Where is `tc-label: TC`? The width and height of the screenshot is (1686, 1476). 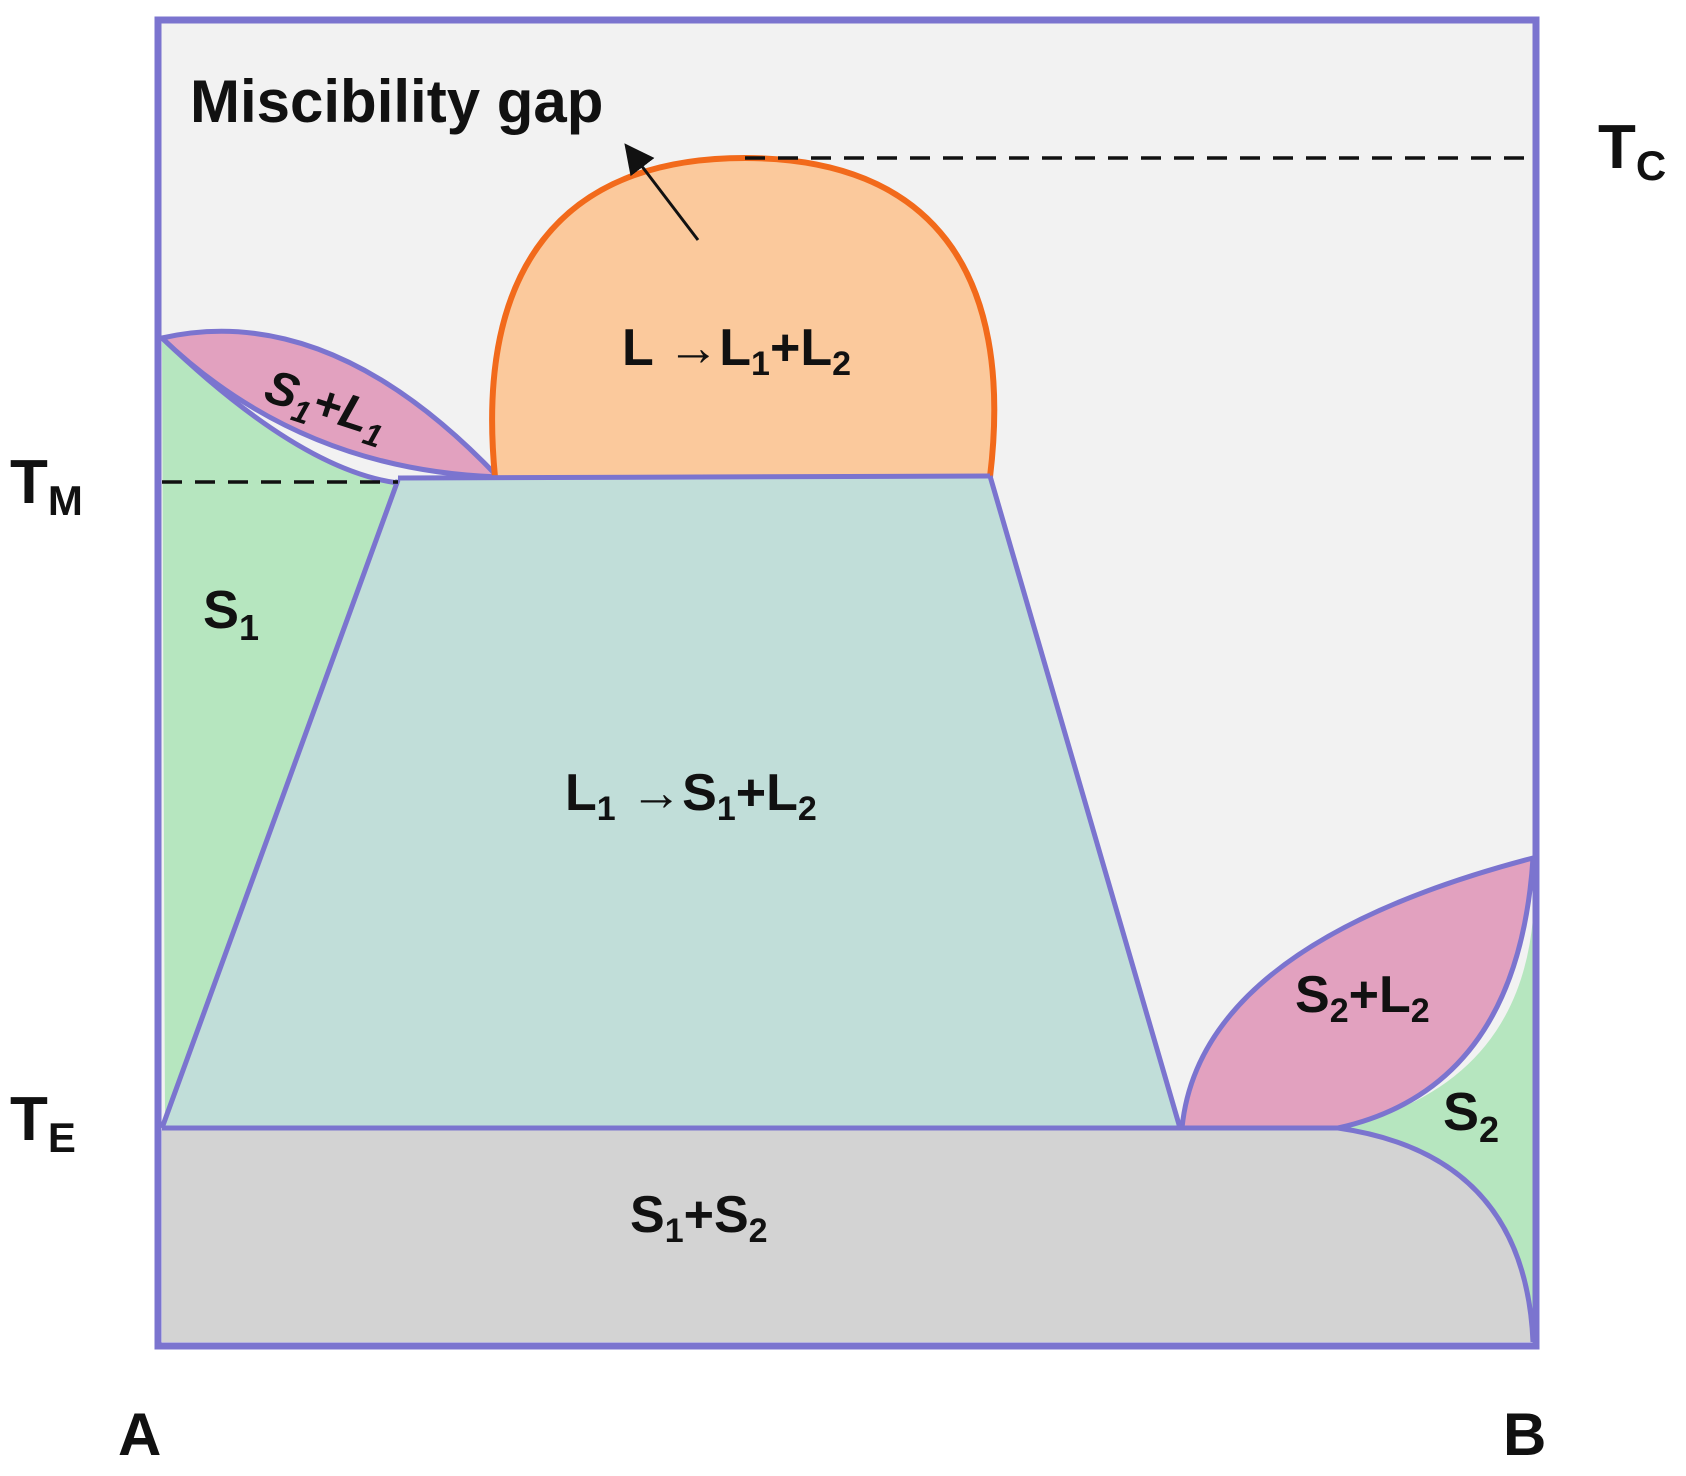
tc-label: TC is located at coordinates (1632, 151).